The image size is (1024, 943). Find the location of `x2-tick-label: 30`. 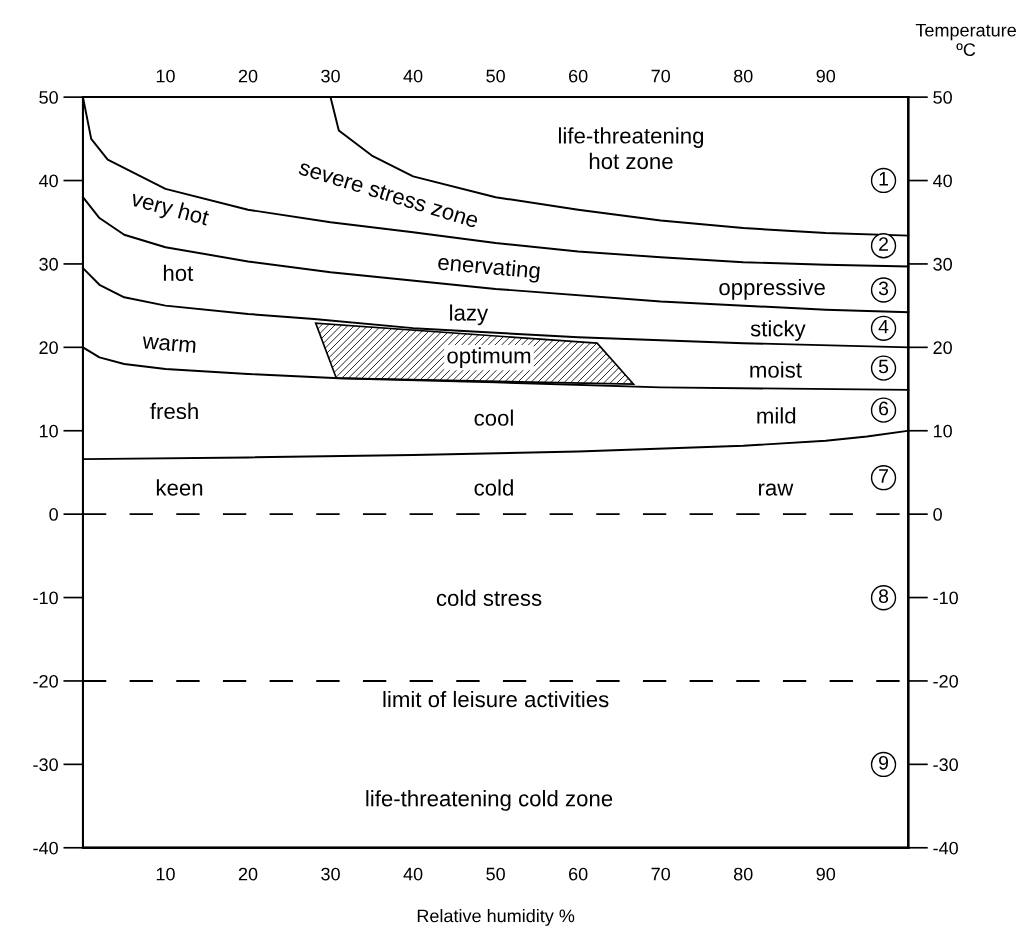

x2-tick-label: 30 is located at coordinates (330, 874).